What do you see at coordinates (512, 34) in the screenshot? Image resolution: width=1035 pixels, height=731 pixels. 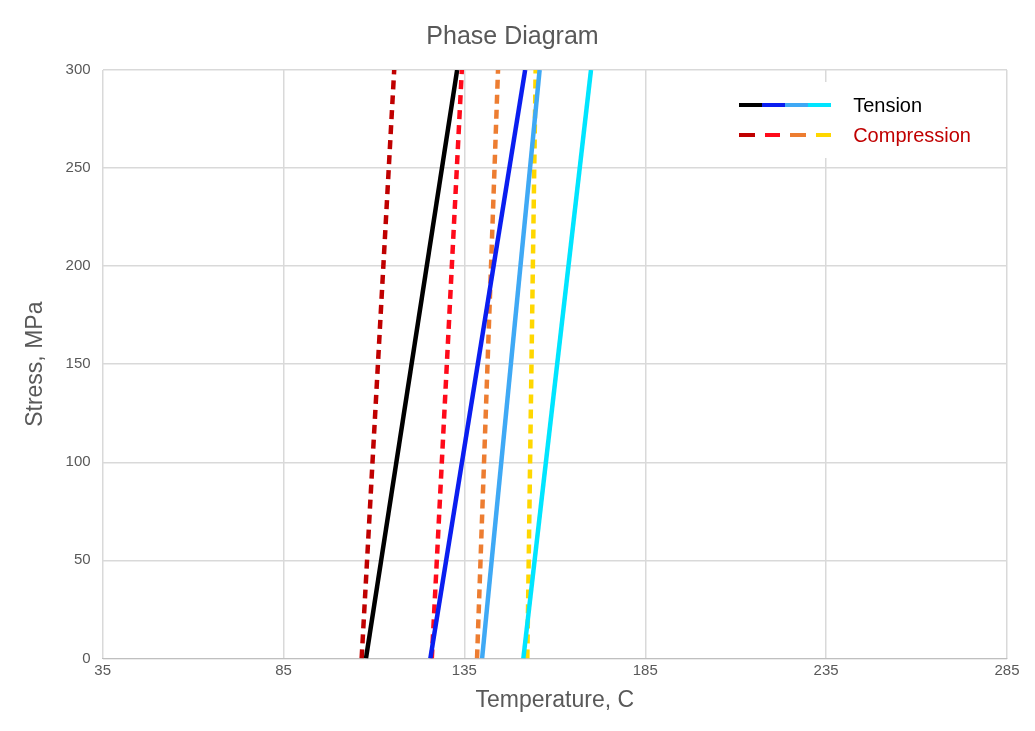 I see `chart-title: Phase Diagram` at bounding box center [512, 34].